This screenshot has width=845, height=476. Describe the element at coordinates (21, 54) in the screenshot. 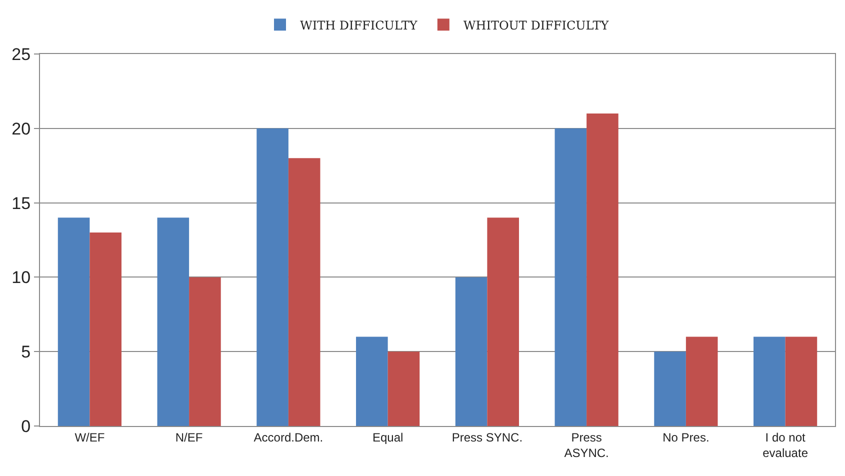

I see `y-tick-label: 25` at that location.